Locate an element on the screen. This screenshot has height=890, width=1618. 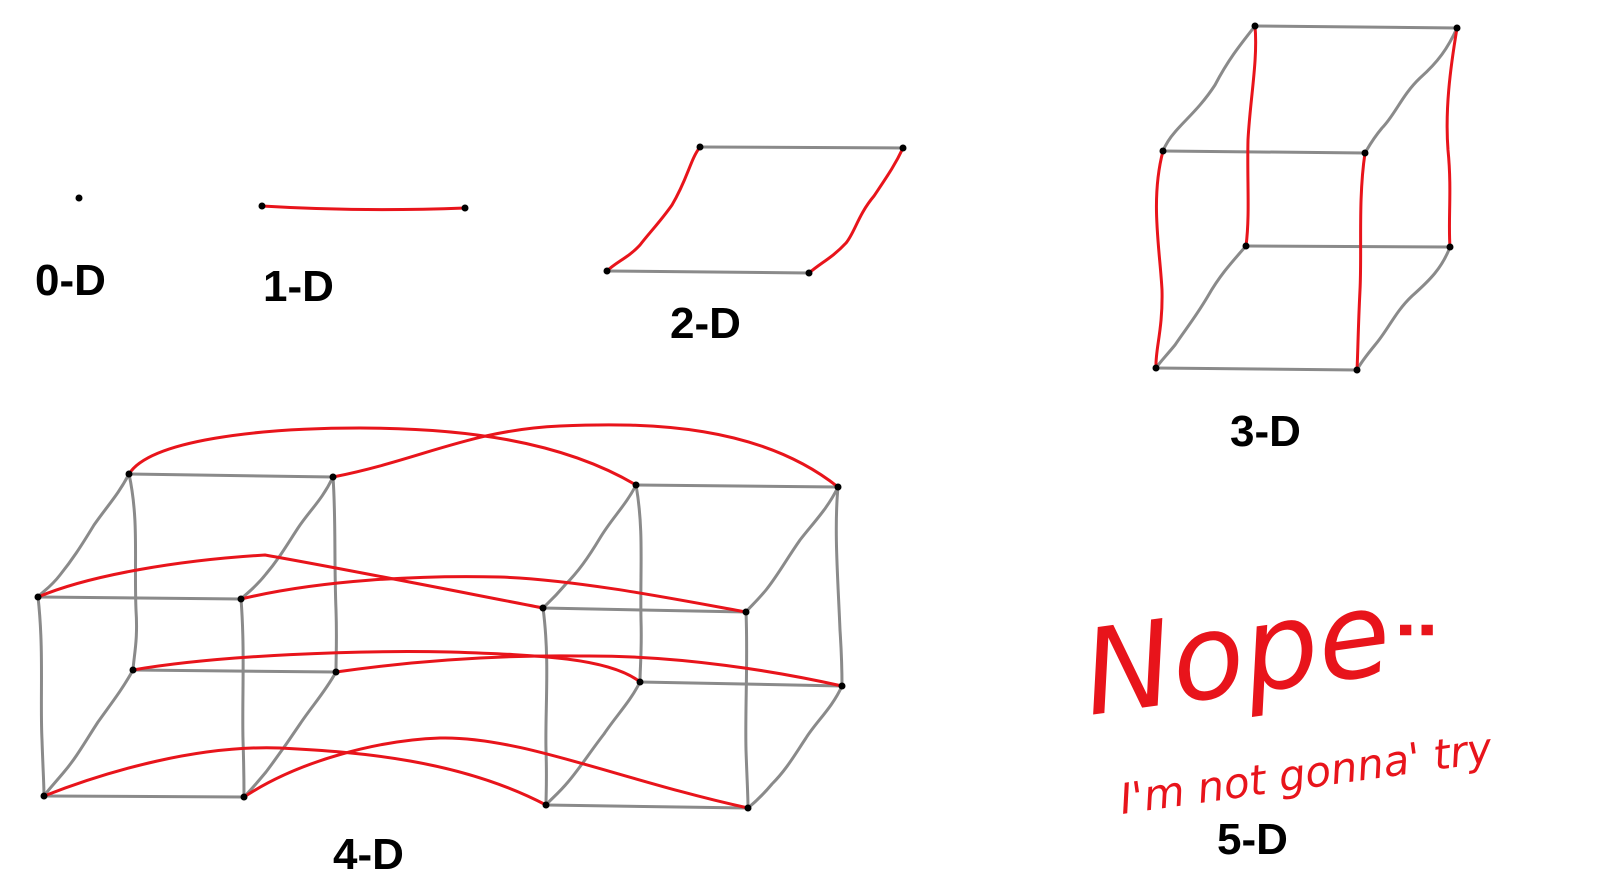
nope-note: Nope : I'm not gonna' try is located at coordinates (1285, 693).